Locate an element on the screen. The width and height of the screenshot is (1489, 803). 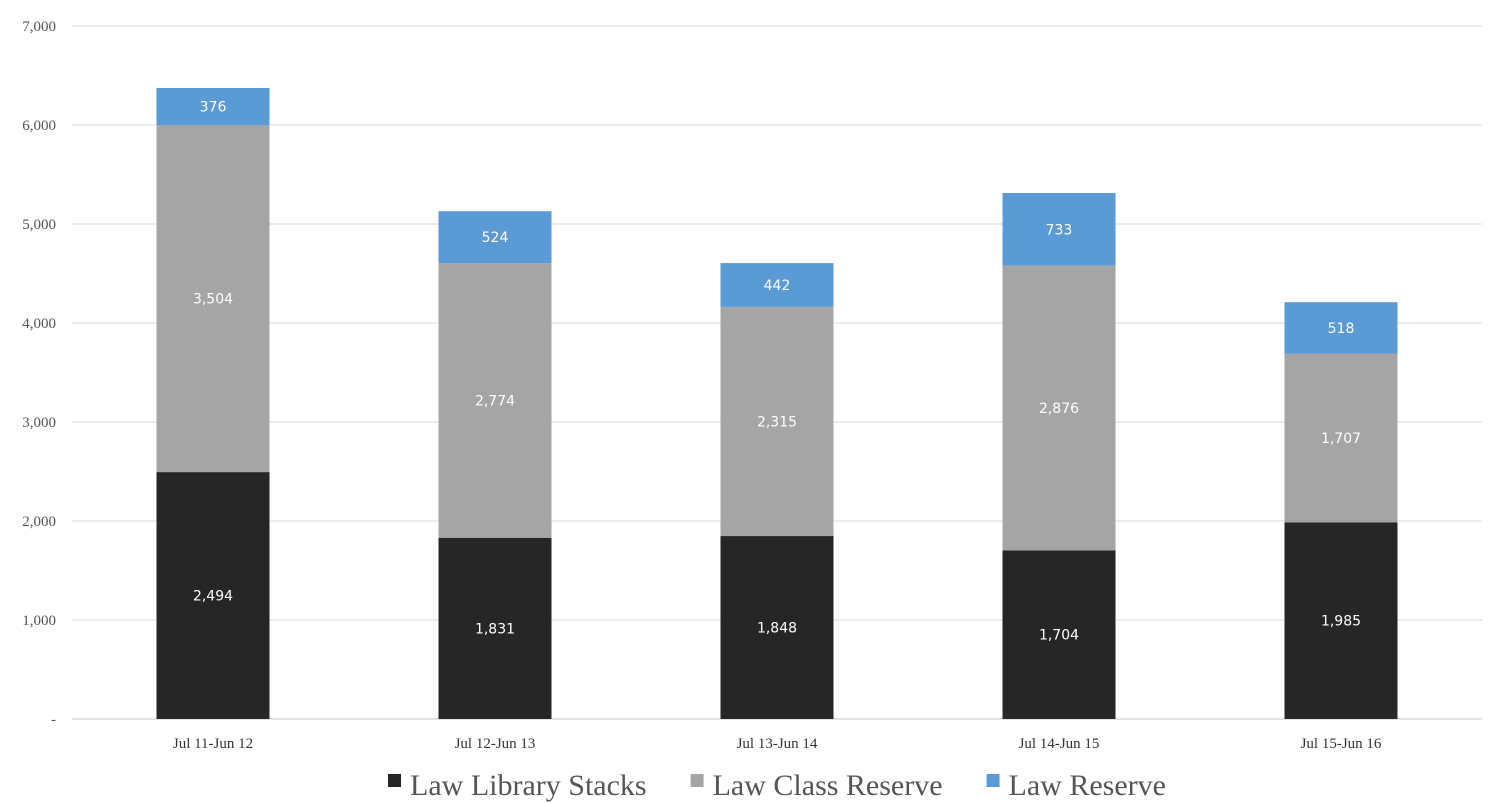
legend-item: Law Class Reserve is located at coordinates (816, 785).